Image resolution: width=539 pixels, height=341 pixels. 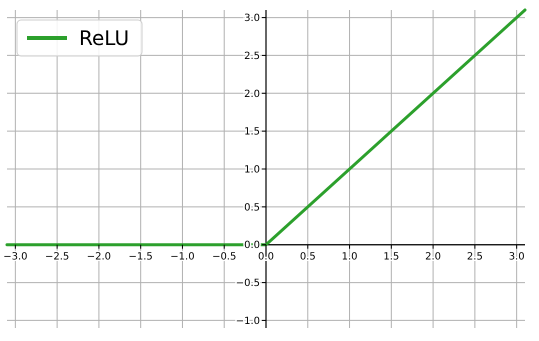 What do you see at coordinates (308, 257) in the screenshot?
I see `x-tick-label: 0.5` at bounding box center [308, 257].